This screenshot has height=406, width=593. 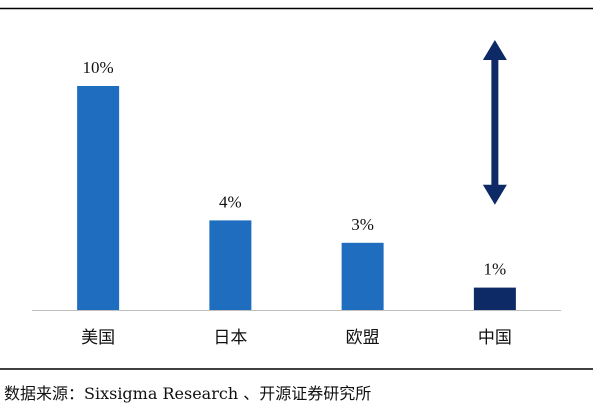 What do you see at coordinates (230, 201) in the screenshot?
I see `value-label-1: 4%` at bounding box center [230, 201].